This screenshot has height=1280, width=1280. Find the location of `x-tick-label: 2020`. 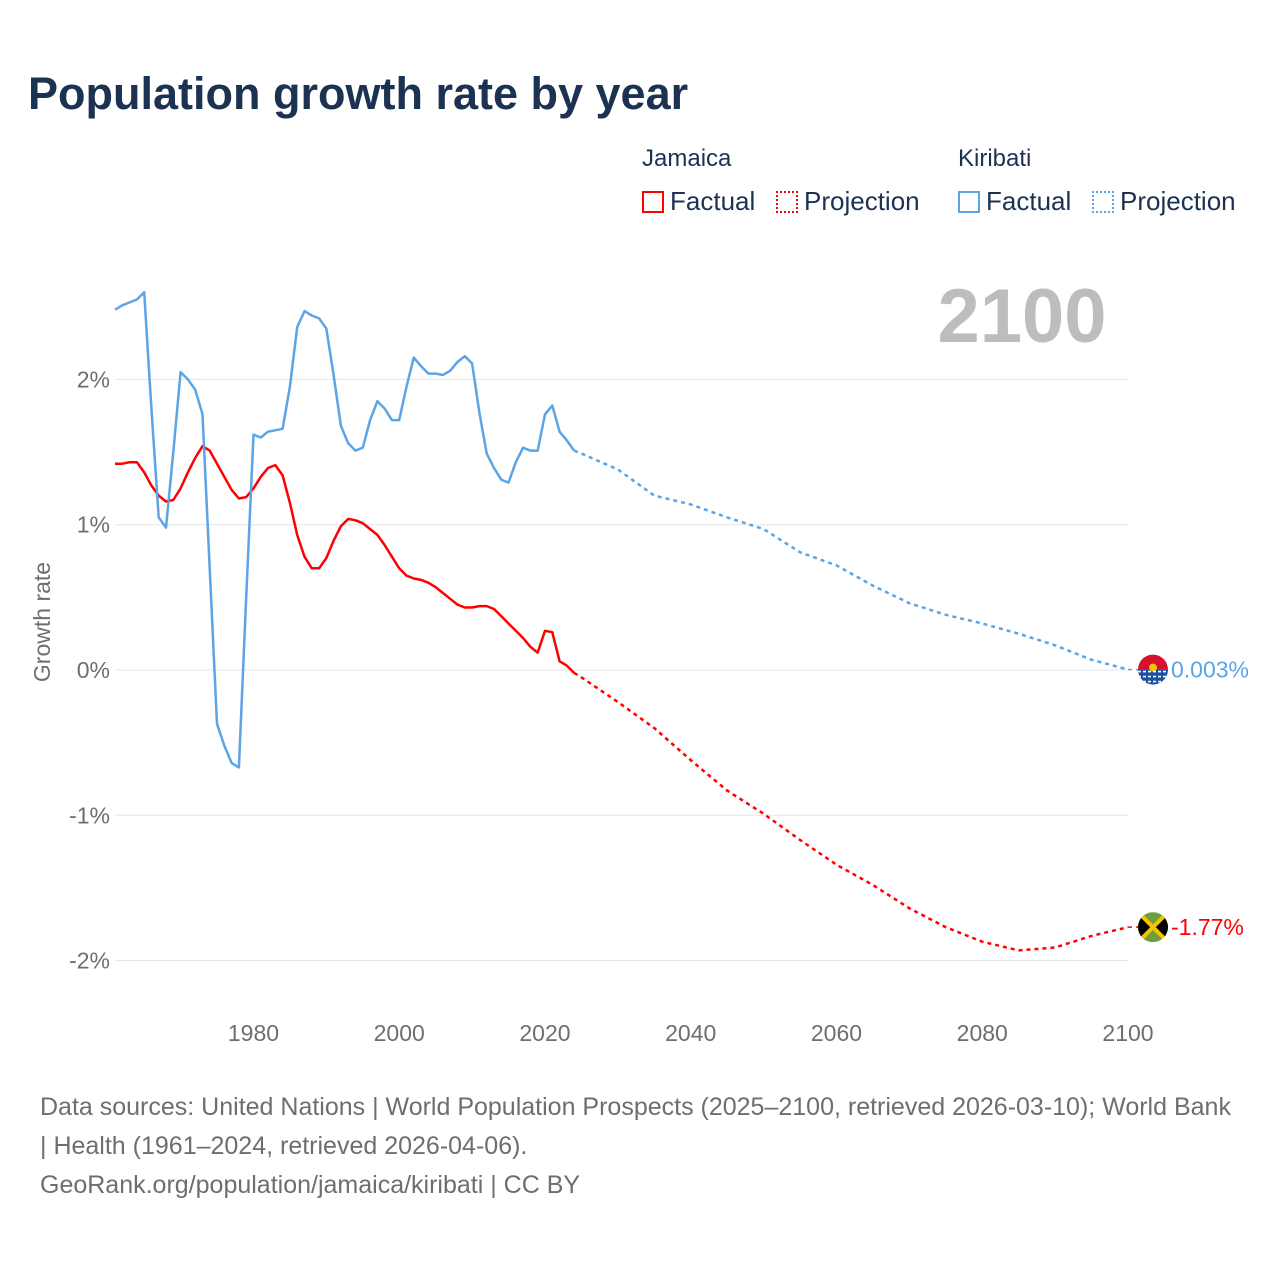

x-tick-label: 2020 is located at coordinates (544, 1033).